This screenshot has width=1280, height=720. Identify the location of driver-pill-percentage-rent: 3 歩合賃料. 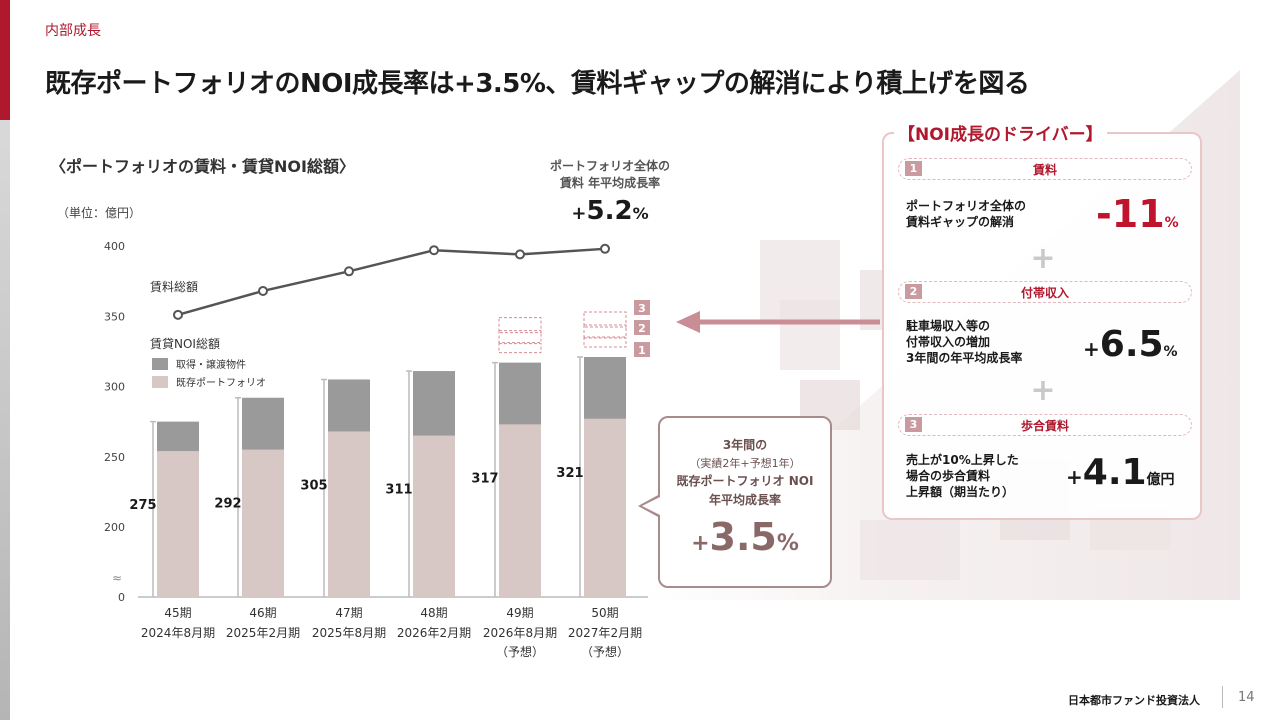
(1045, 425).